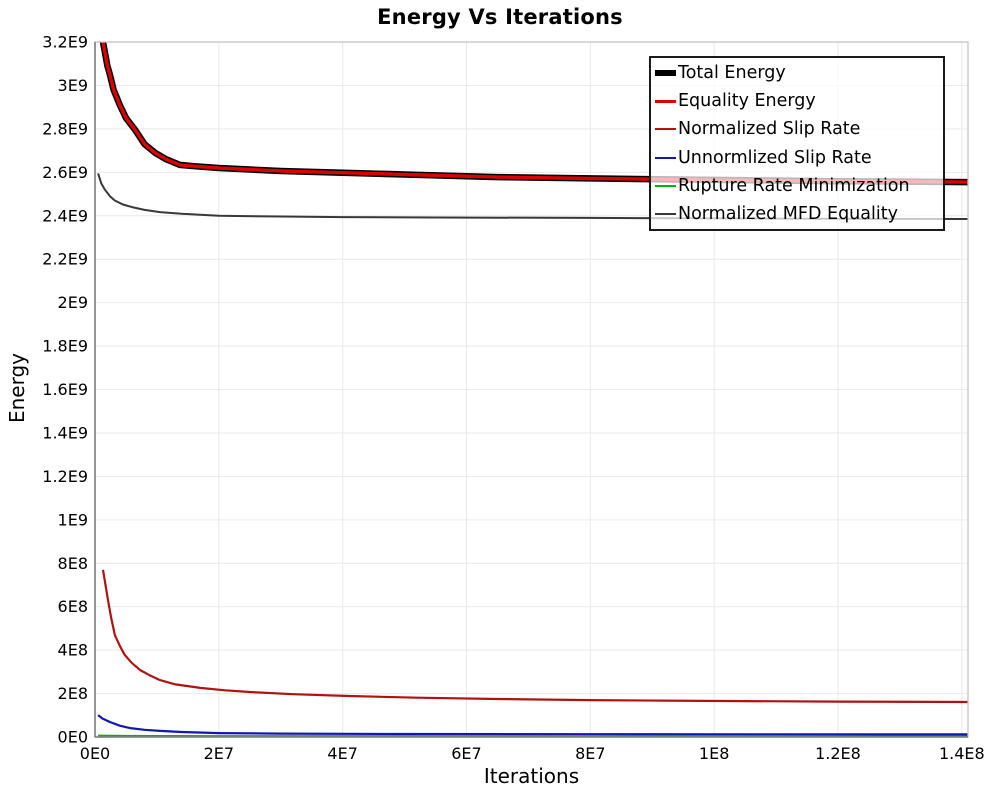 Image resolution: width=1000 pixels, height=800 pixels. I want to click on series-line-normalized-slip-rate, so click(534, 636).